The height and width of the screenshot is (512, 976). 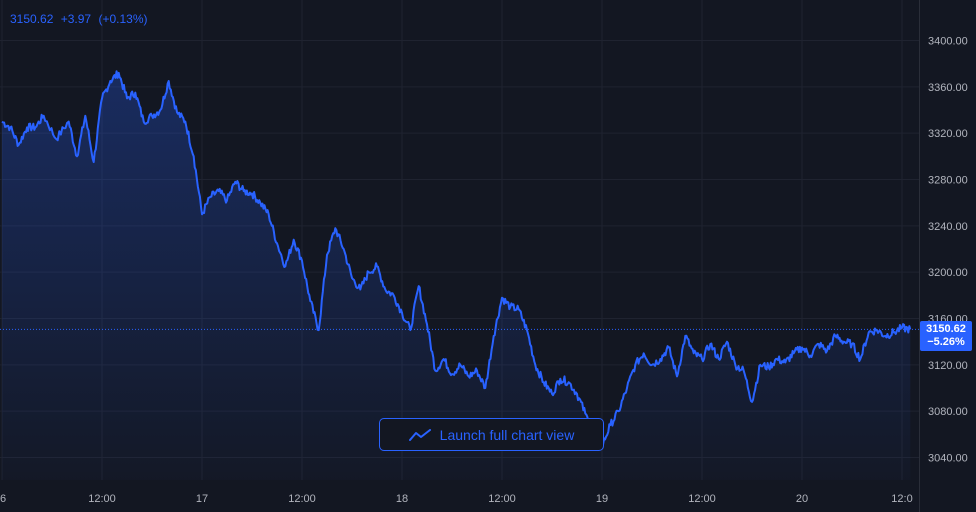 I want to click on time-tick-label: 18, so click(x=402, y=499).